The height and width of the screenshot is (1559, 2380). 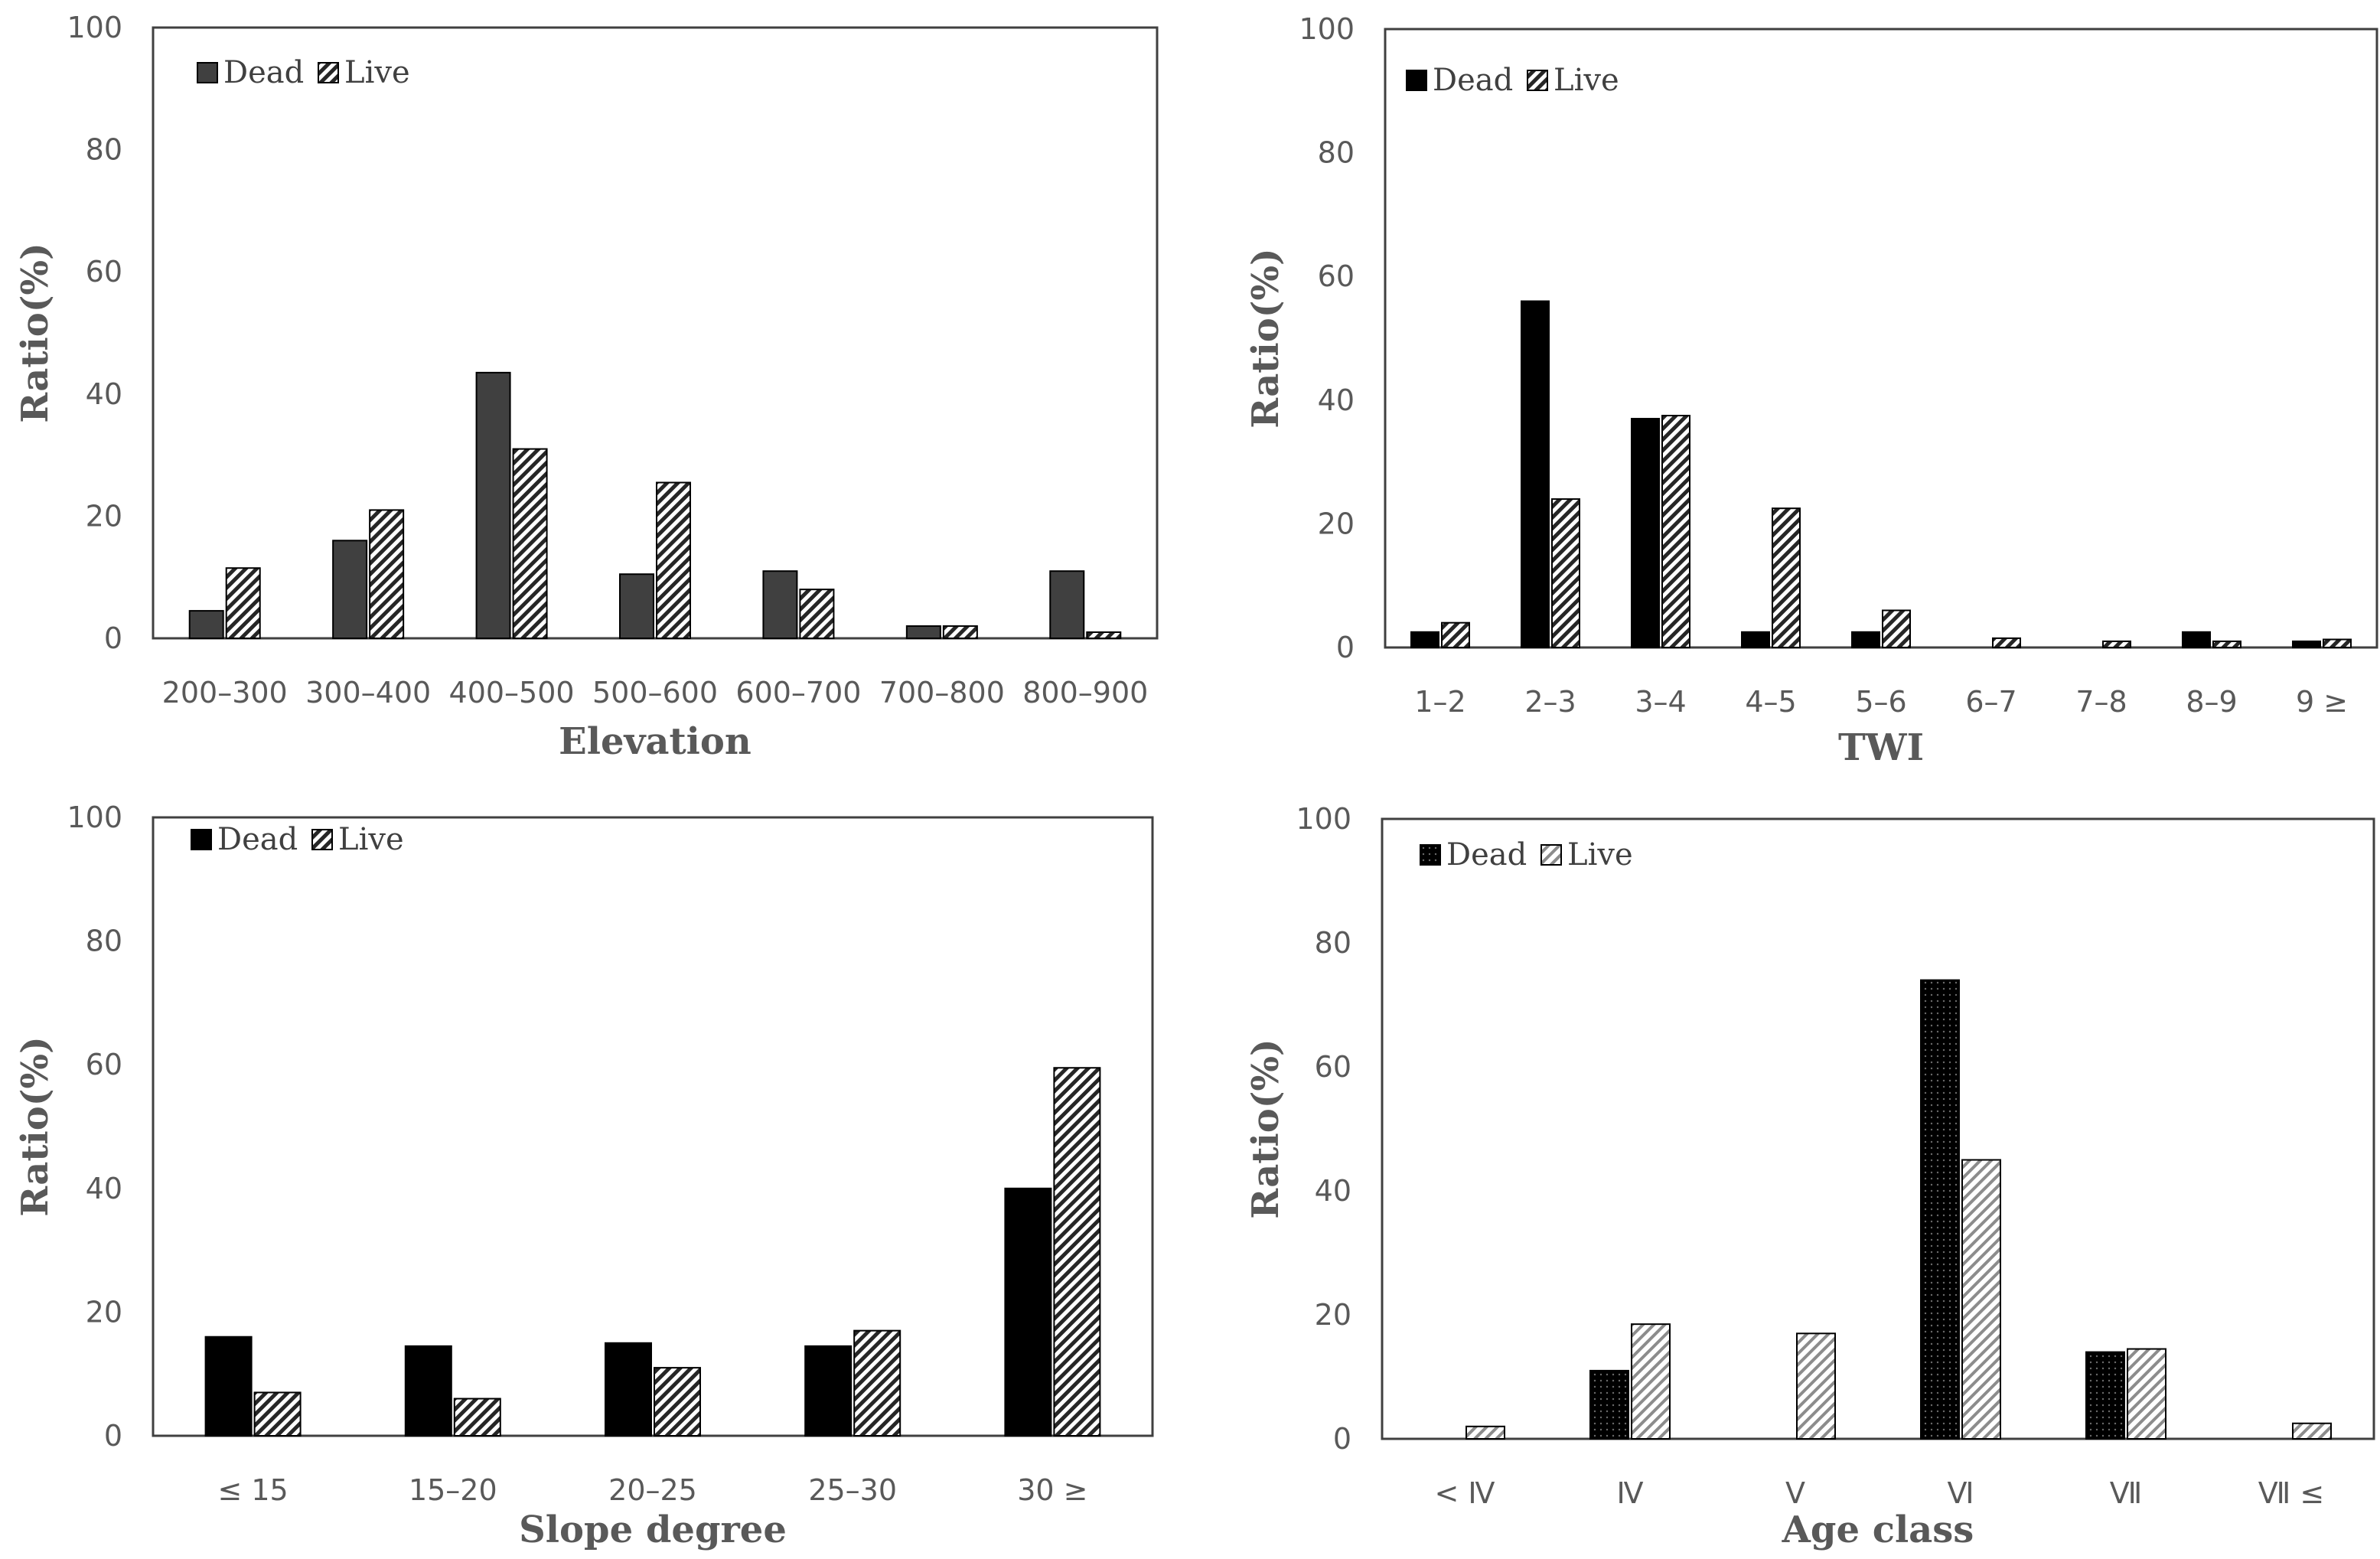 What do you see at coordinates (368, 692) in the screenshot?
I see `x-tick-label: 300–400` at bounding box center [368, 692].